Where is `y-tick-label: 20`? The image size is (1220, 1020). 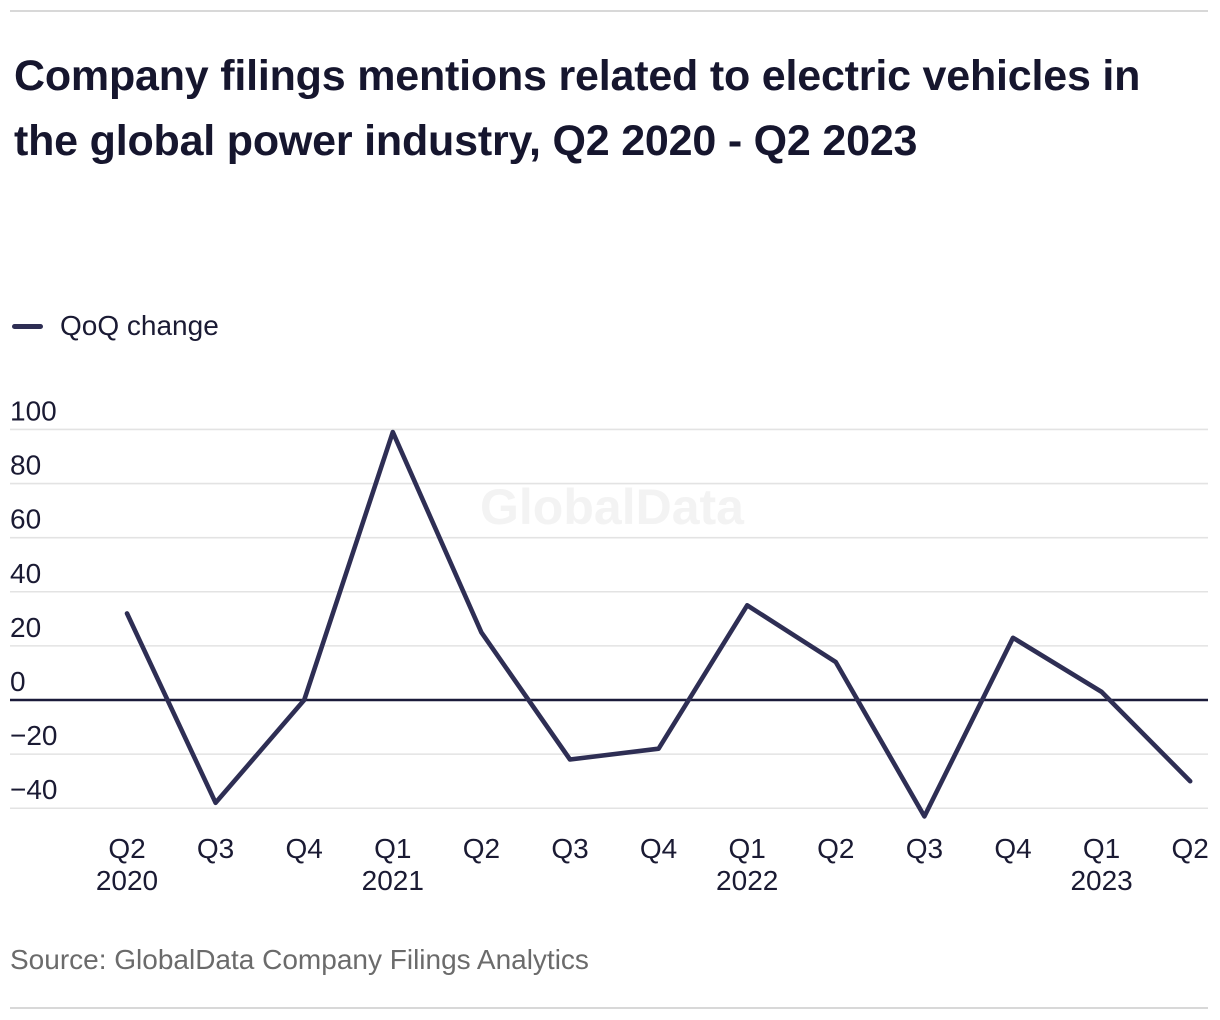
y-tick-label: 20 is located at coordinates (25, 627).